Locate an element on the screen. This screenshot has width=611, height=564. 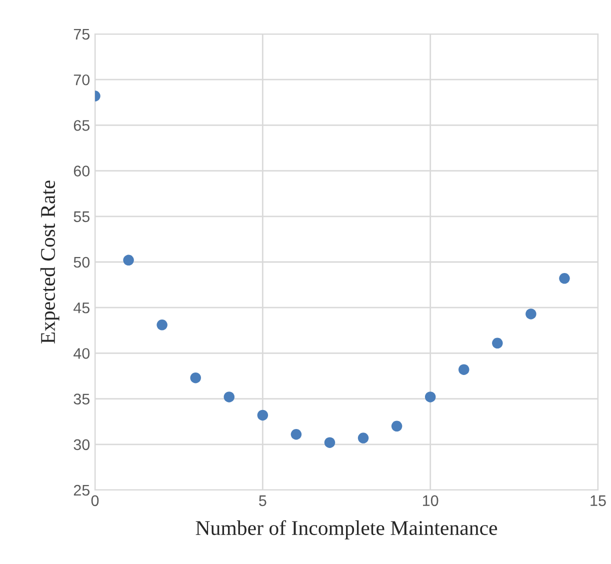
y-tick-label: 45 is located at coordinates (82, 308).